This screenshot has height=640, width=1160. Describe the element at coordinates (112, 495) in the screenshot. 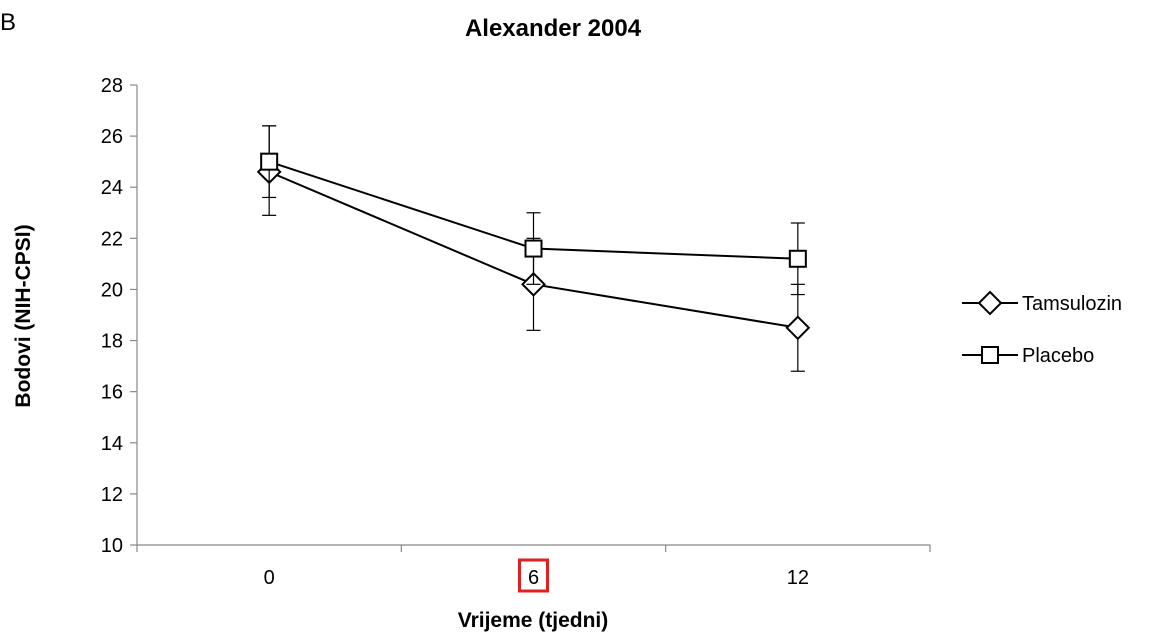

I see `y-tick-label: 12` at that location.